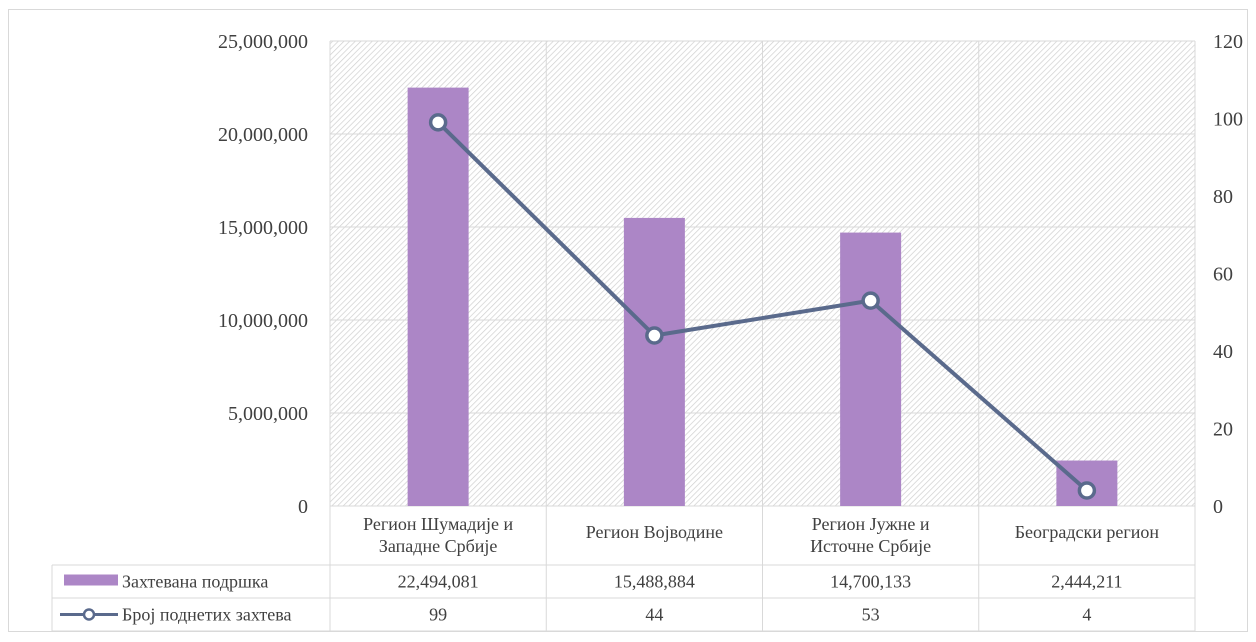 This screenshot has height=642, width=1256. Describe the element at coordinates (1086, 615) in the screenshot. I see `table-cell-line-value: 4` at that location.